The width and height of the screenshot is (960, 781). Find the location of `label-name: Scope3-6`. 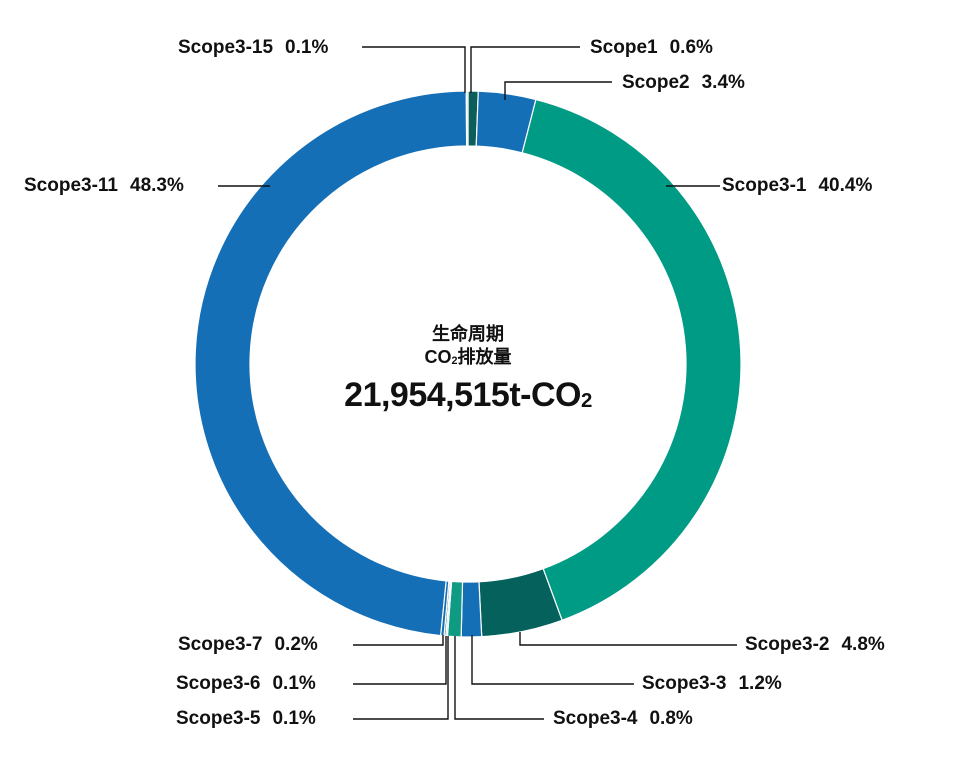

label-name: Scope3-6 is located at coordinates (218, 683).